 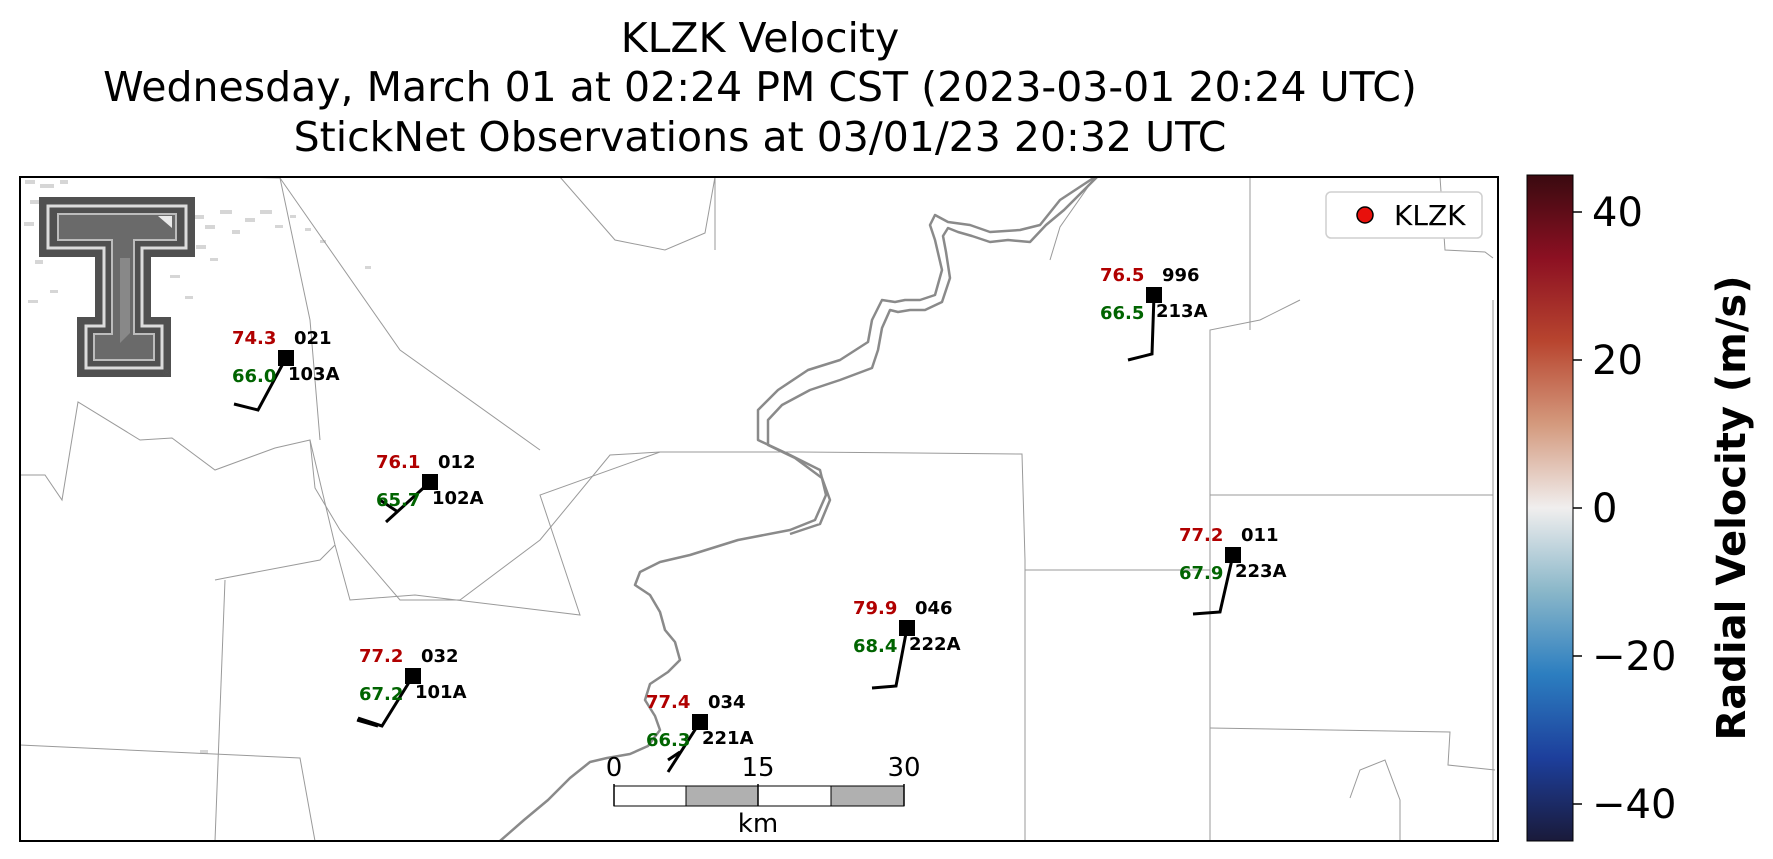 What do you see at coordinates (1617, 213) in the screenshot?
I see `colorbar-tick-label: 40` at bounding box center [1617, 213].